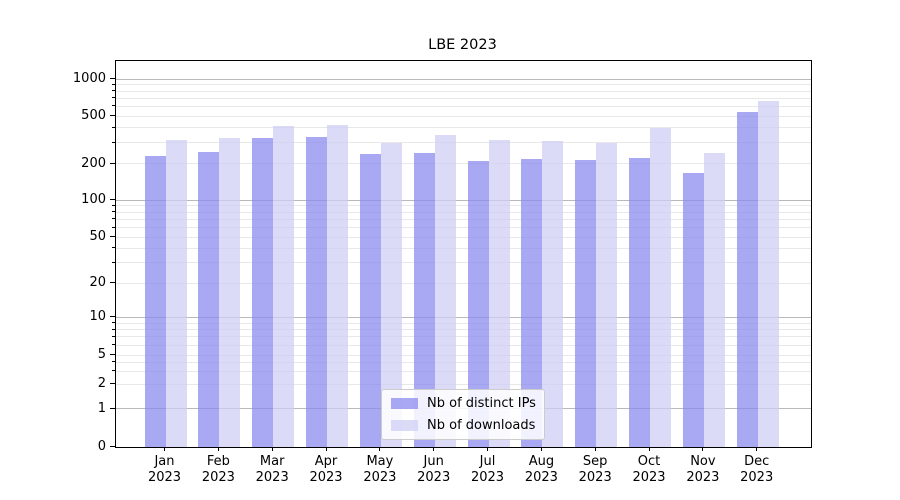 Image resolution: width=900 pixels, height=500 pixels. Describe the element at coordinates (462, 45) in the screenshot. I see `chart-title: LBE 2023` at that location.